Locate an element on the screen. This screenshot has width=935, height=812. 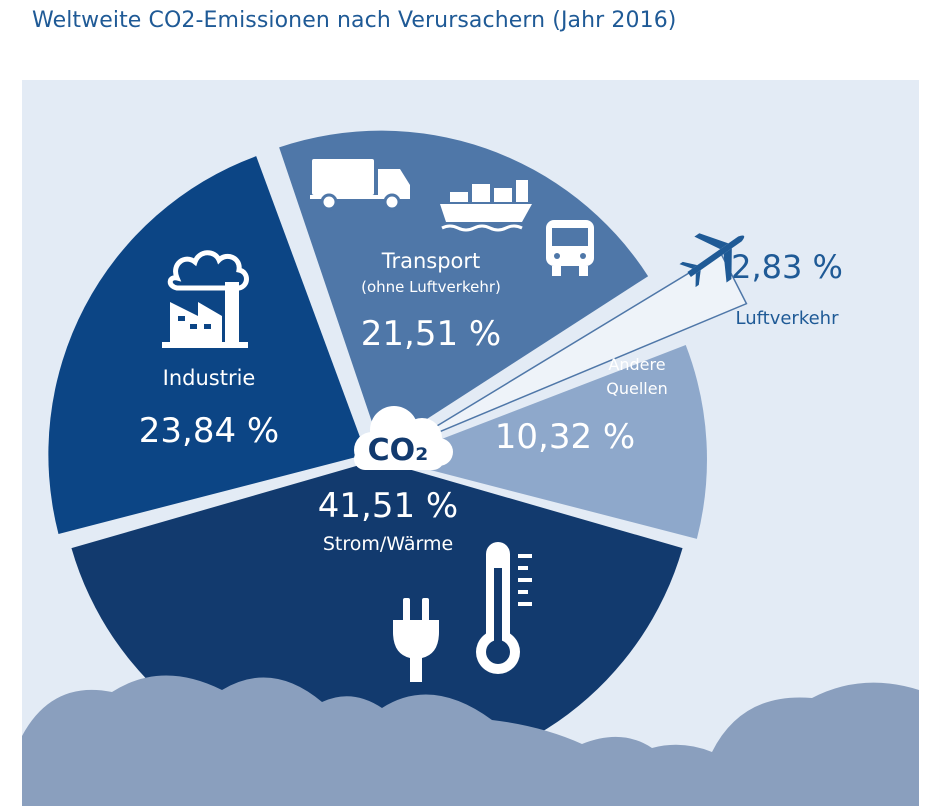
slice-label-luftverkehr: Luftverkehr is located at coordinates (788, 318).